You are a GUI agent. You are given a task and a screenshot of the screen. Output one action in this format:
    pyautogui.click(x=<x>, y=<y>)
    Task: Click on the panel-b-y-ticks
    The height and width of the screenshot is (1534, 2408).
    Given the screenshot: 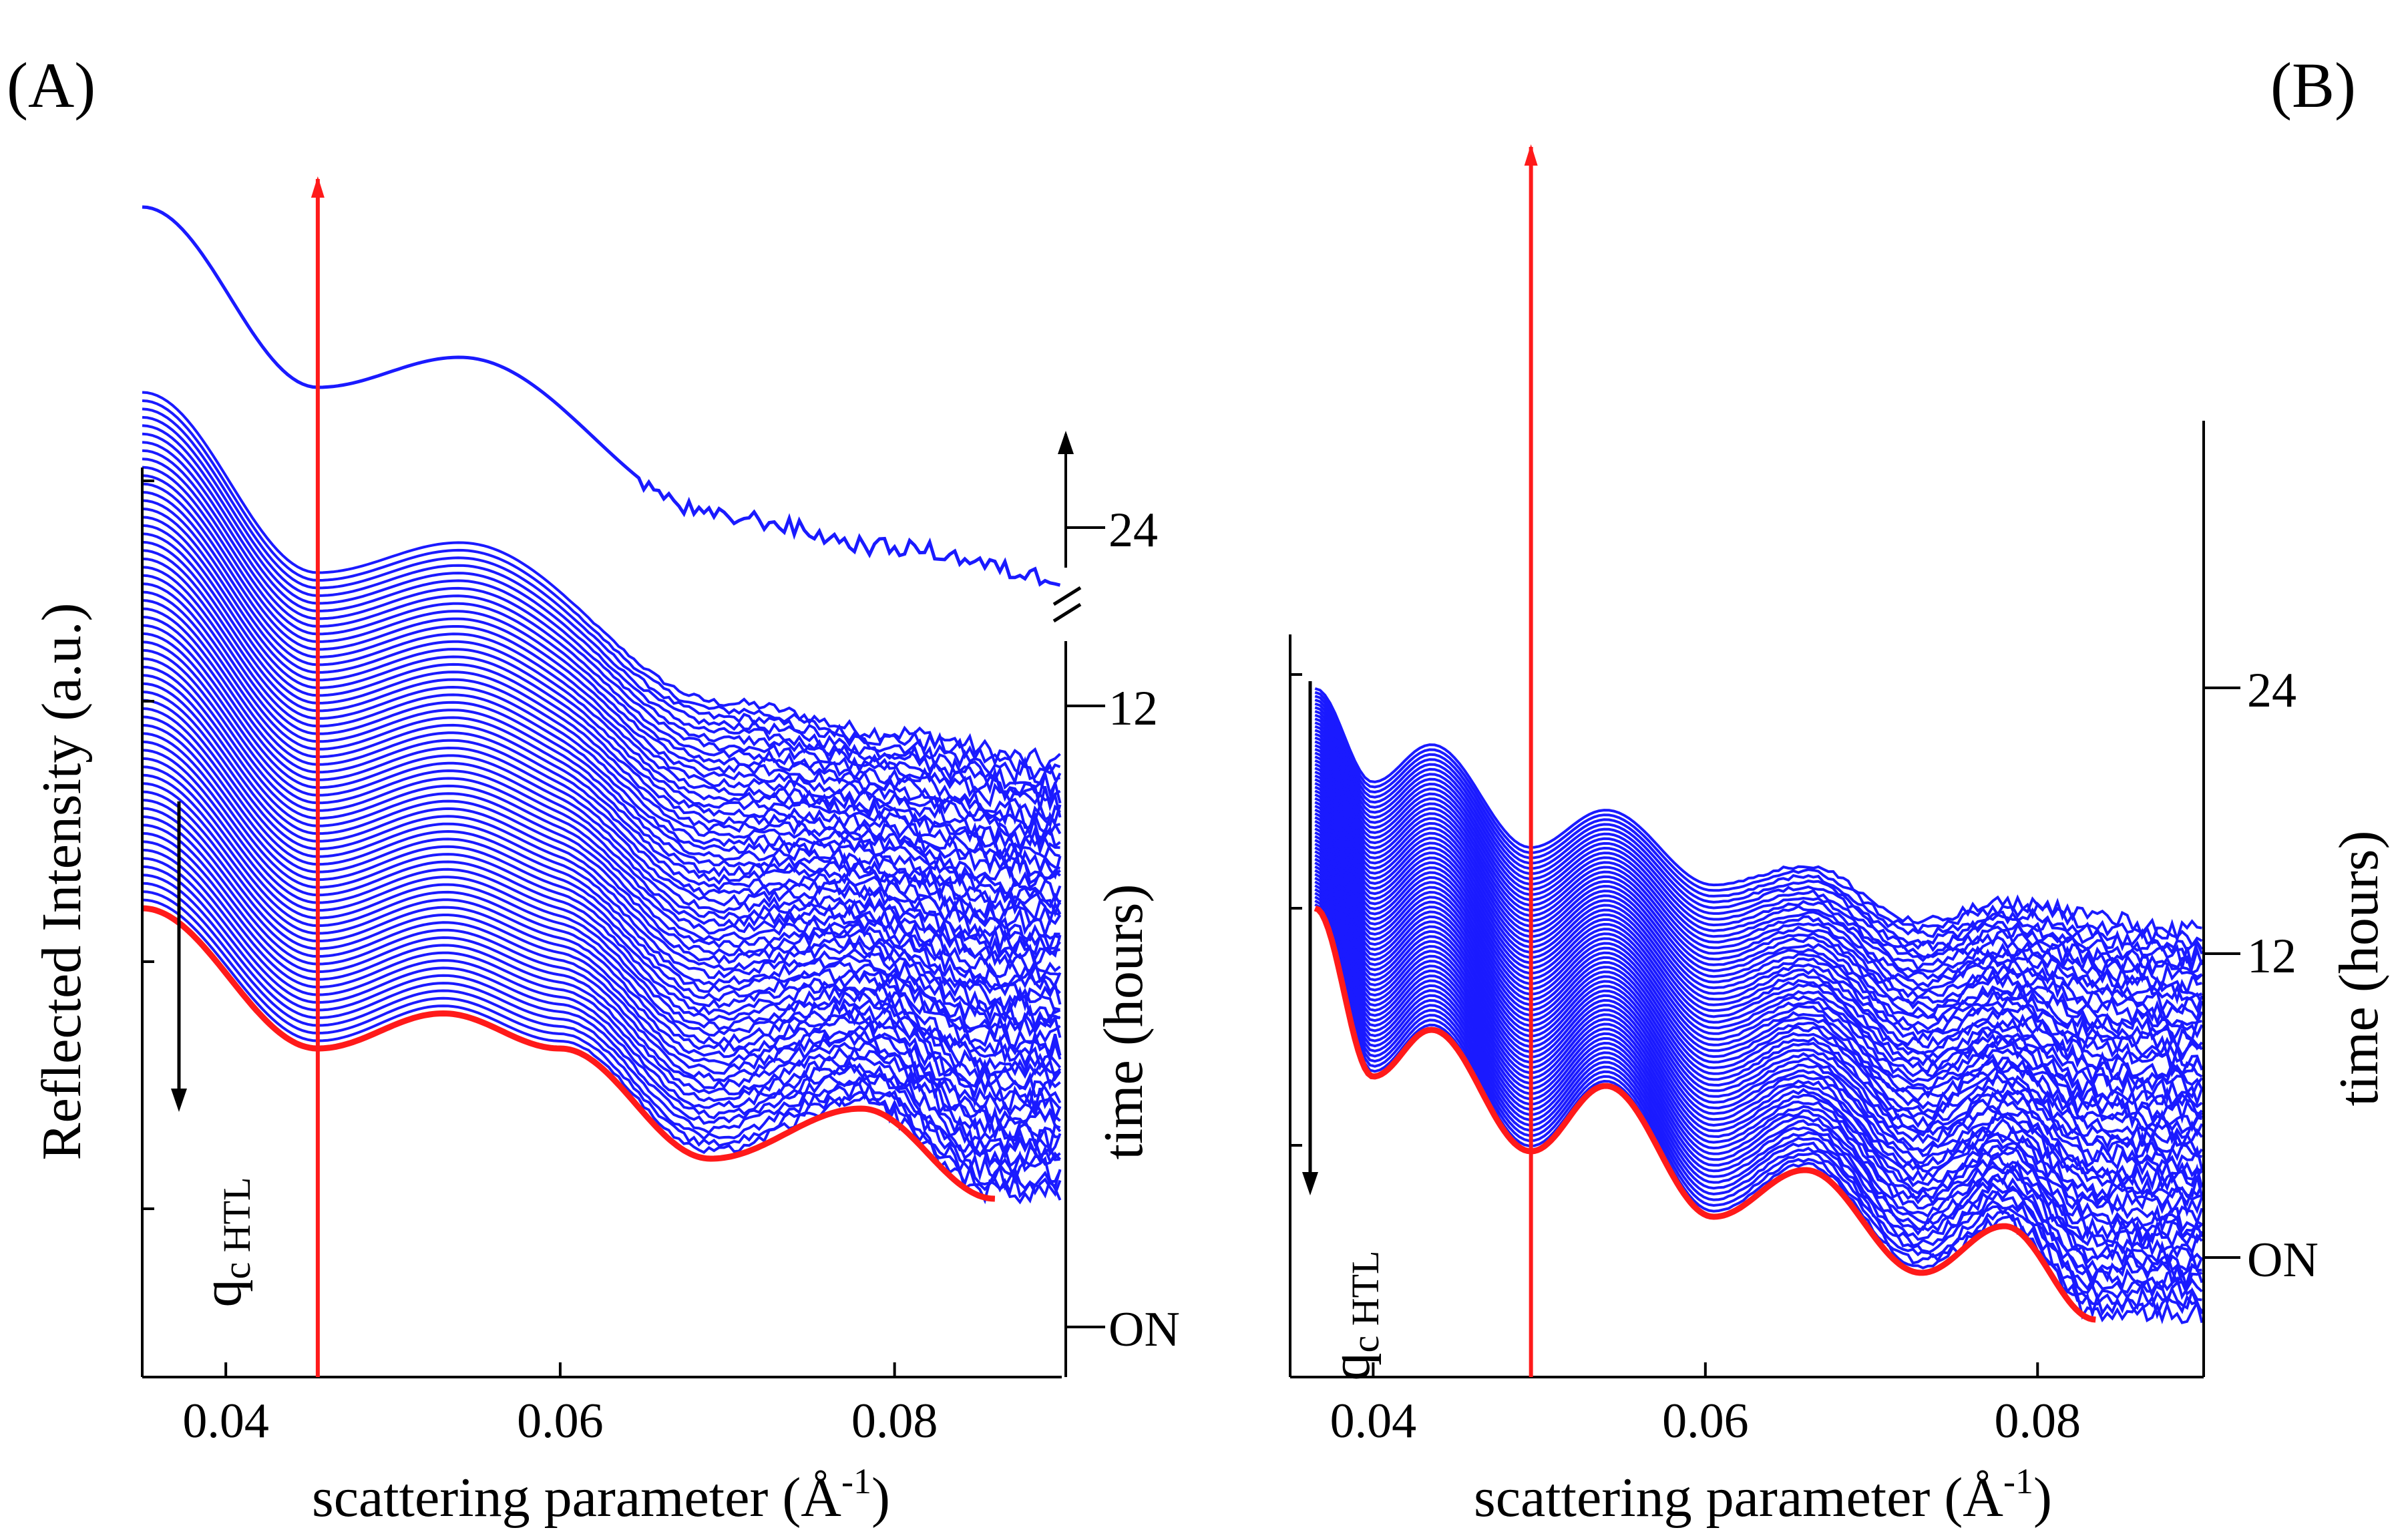 What is the action you would take?
    pyautogui.click(x=1296, y=910)
    